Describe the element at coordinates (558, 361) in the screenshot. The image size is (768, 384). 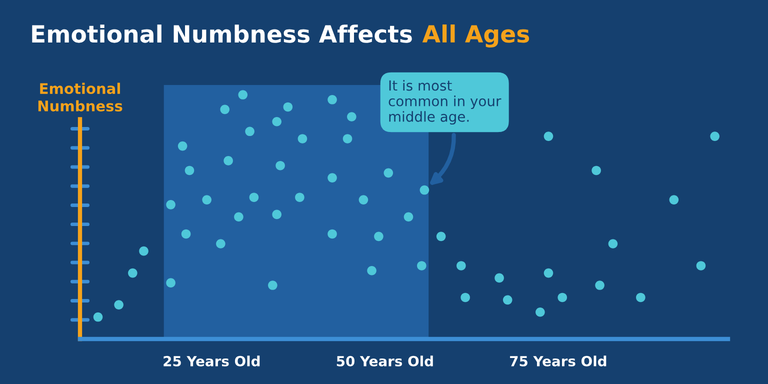
I see `x-tick-label: 75 Years Old` at that location.